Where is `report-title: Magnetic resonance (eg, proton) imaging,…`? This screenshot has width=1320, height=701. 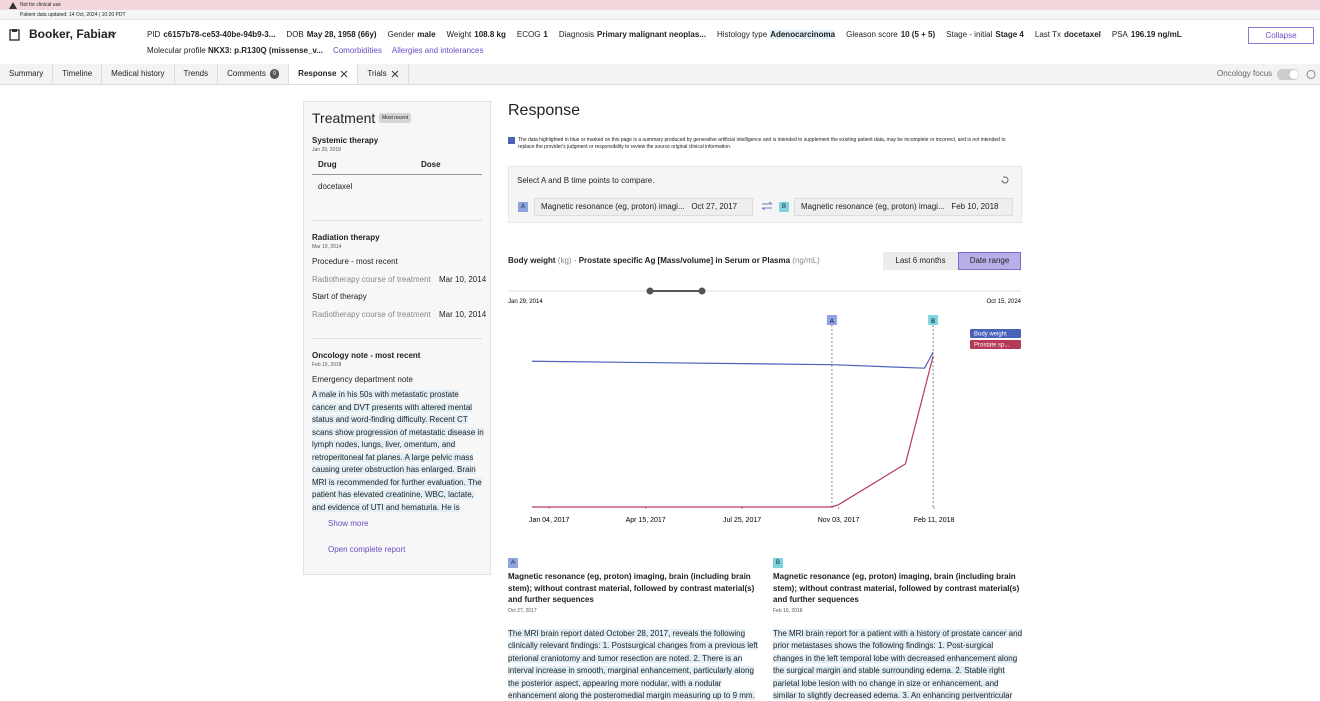 report-title: Magnetic resonance (eg, proton) imaging,… is located at coordinates (631, 588).